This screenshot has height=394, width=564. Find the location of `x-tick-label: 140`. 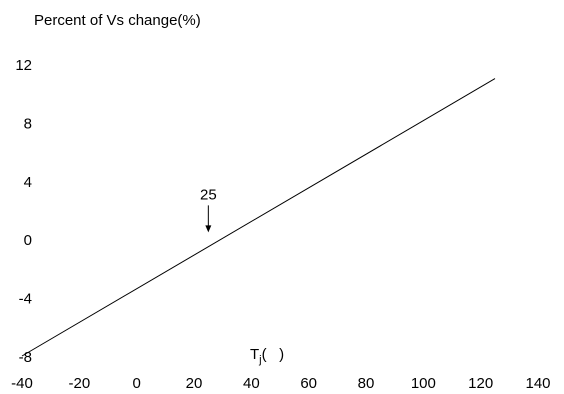

x-tick-label: 140 is located at coordinates (537, 383).